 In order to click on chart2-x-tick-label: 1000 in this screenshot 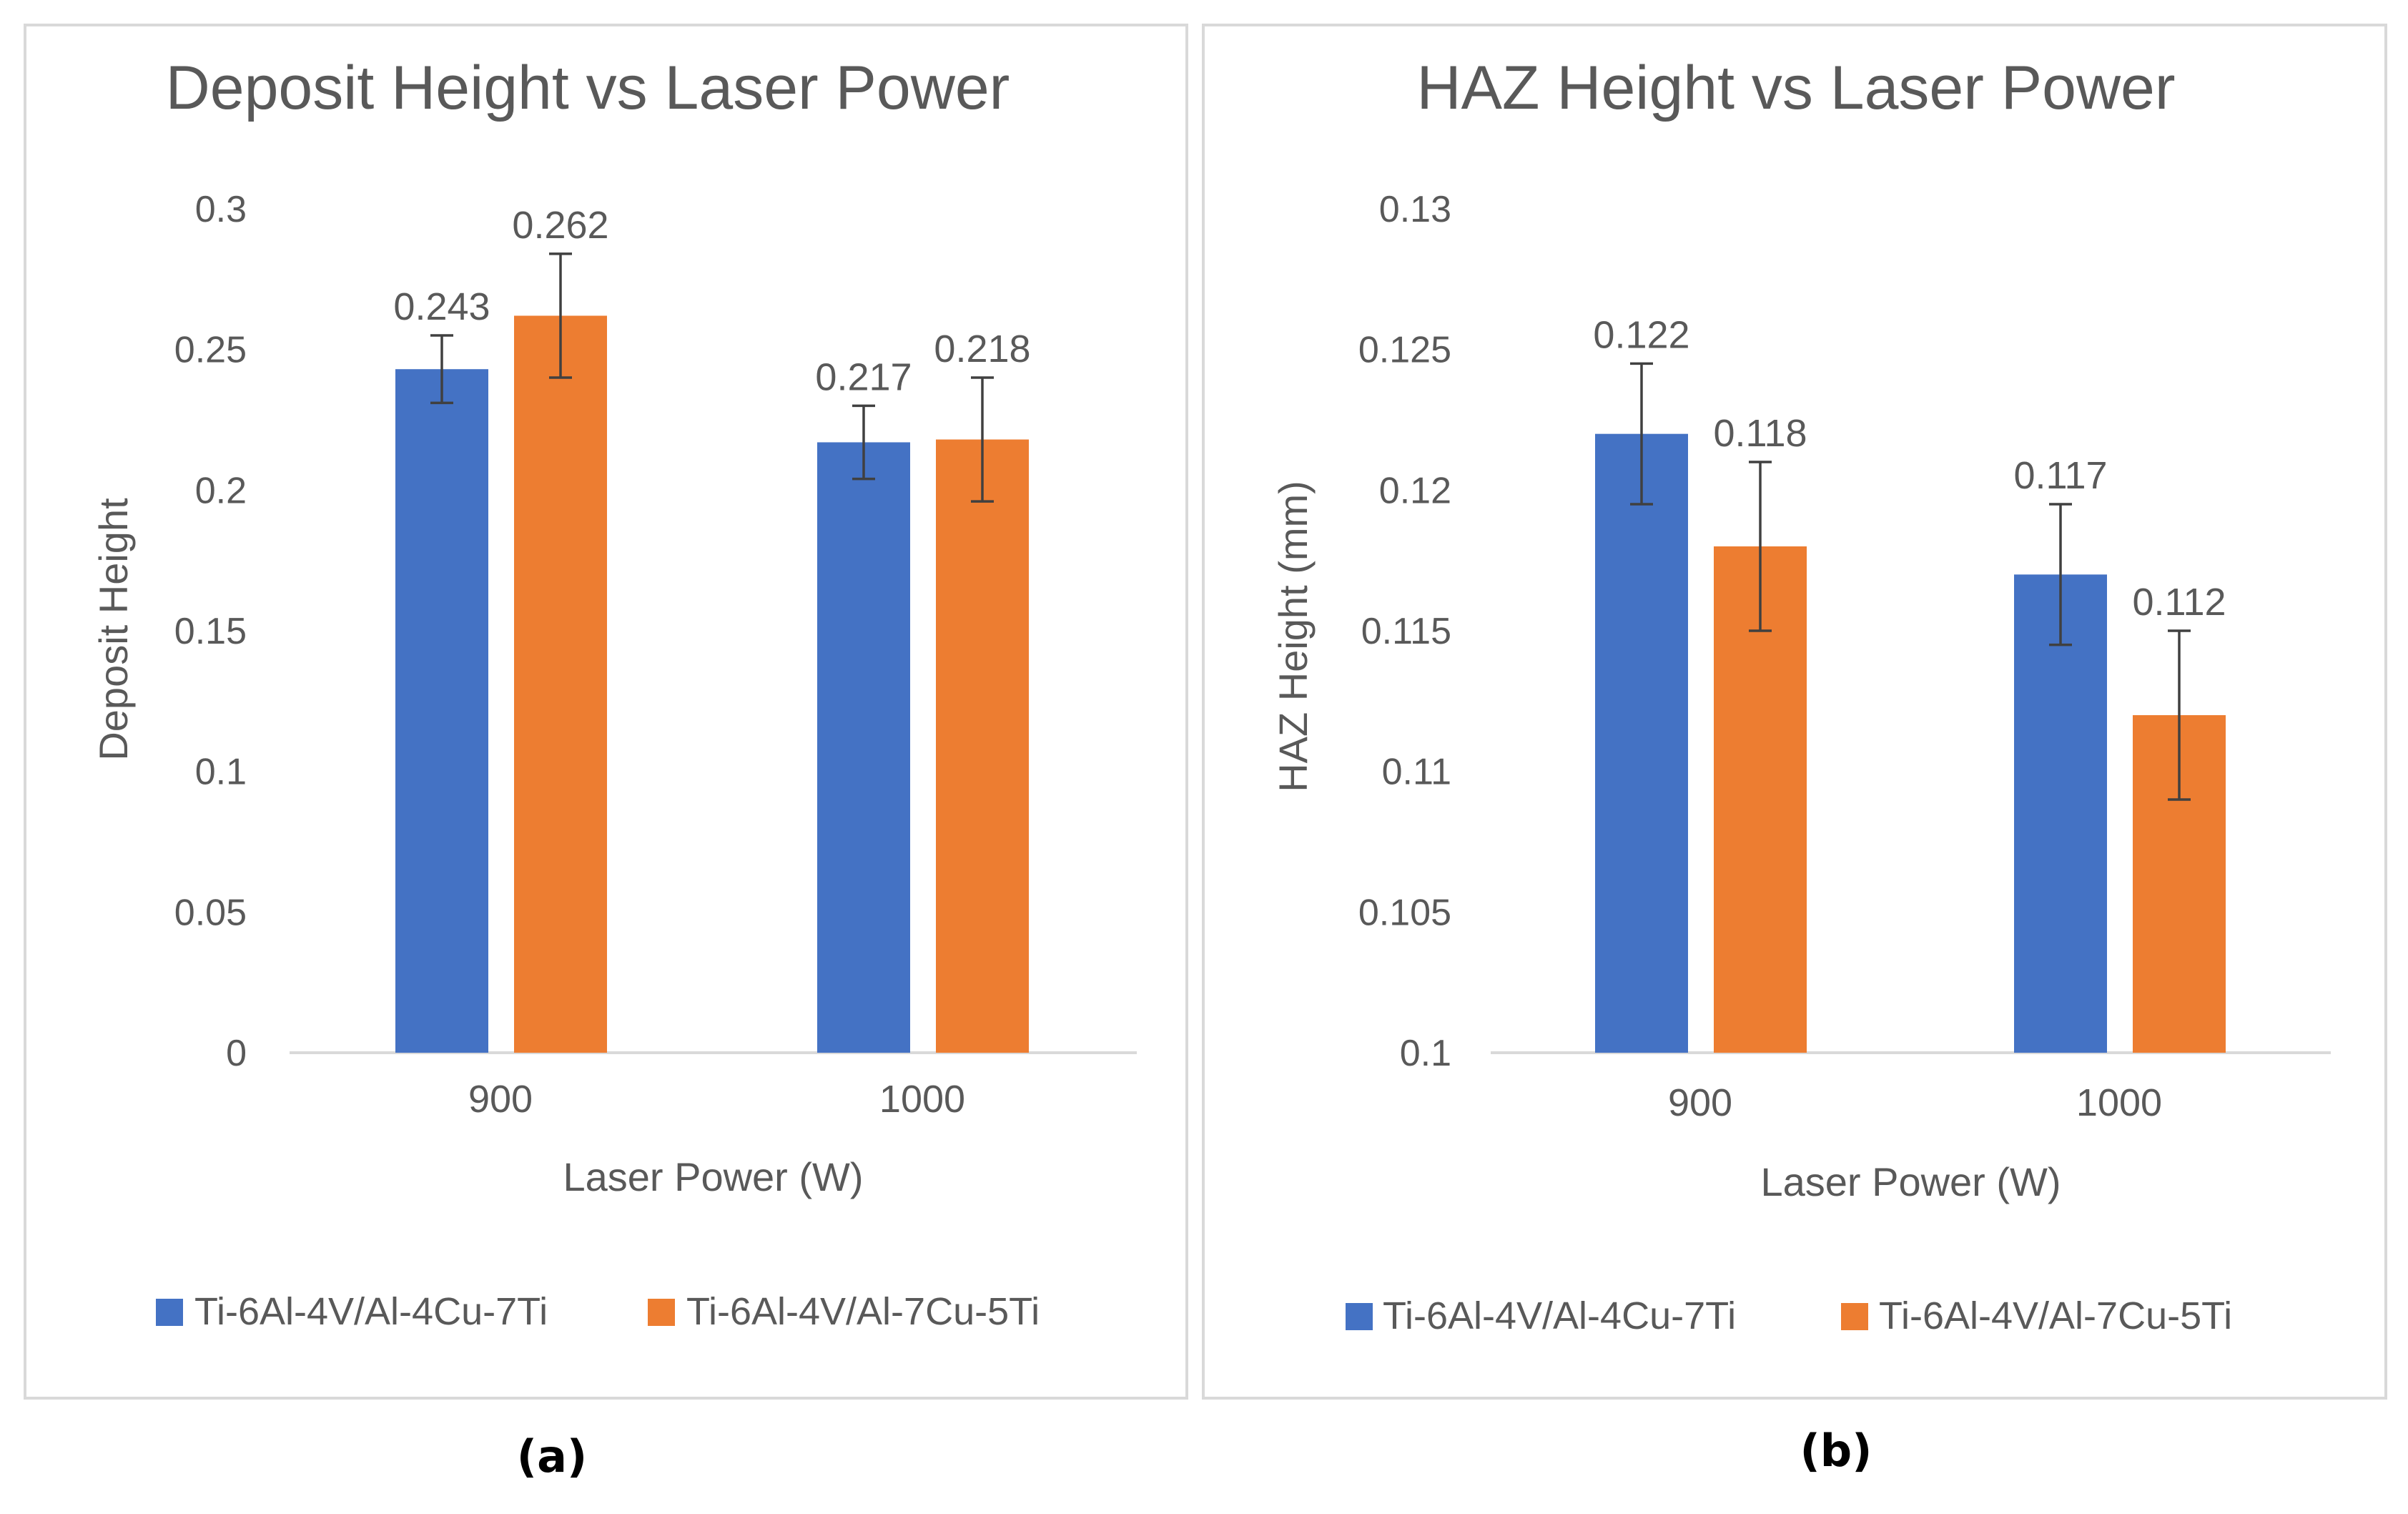, I will do `click(2119, 1103)`.